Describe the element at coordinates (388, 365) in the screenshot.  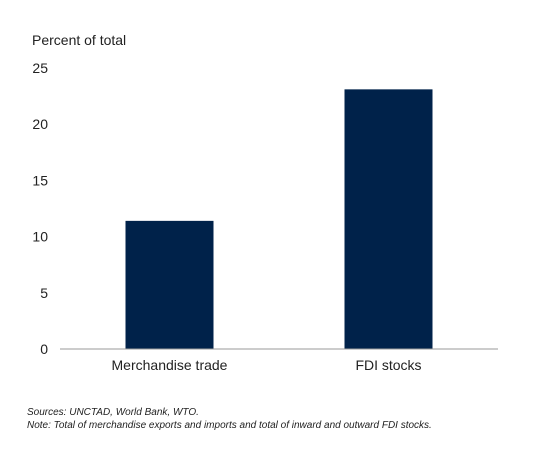
I see `x-tick-label: FDI stocks` at that location.